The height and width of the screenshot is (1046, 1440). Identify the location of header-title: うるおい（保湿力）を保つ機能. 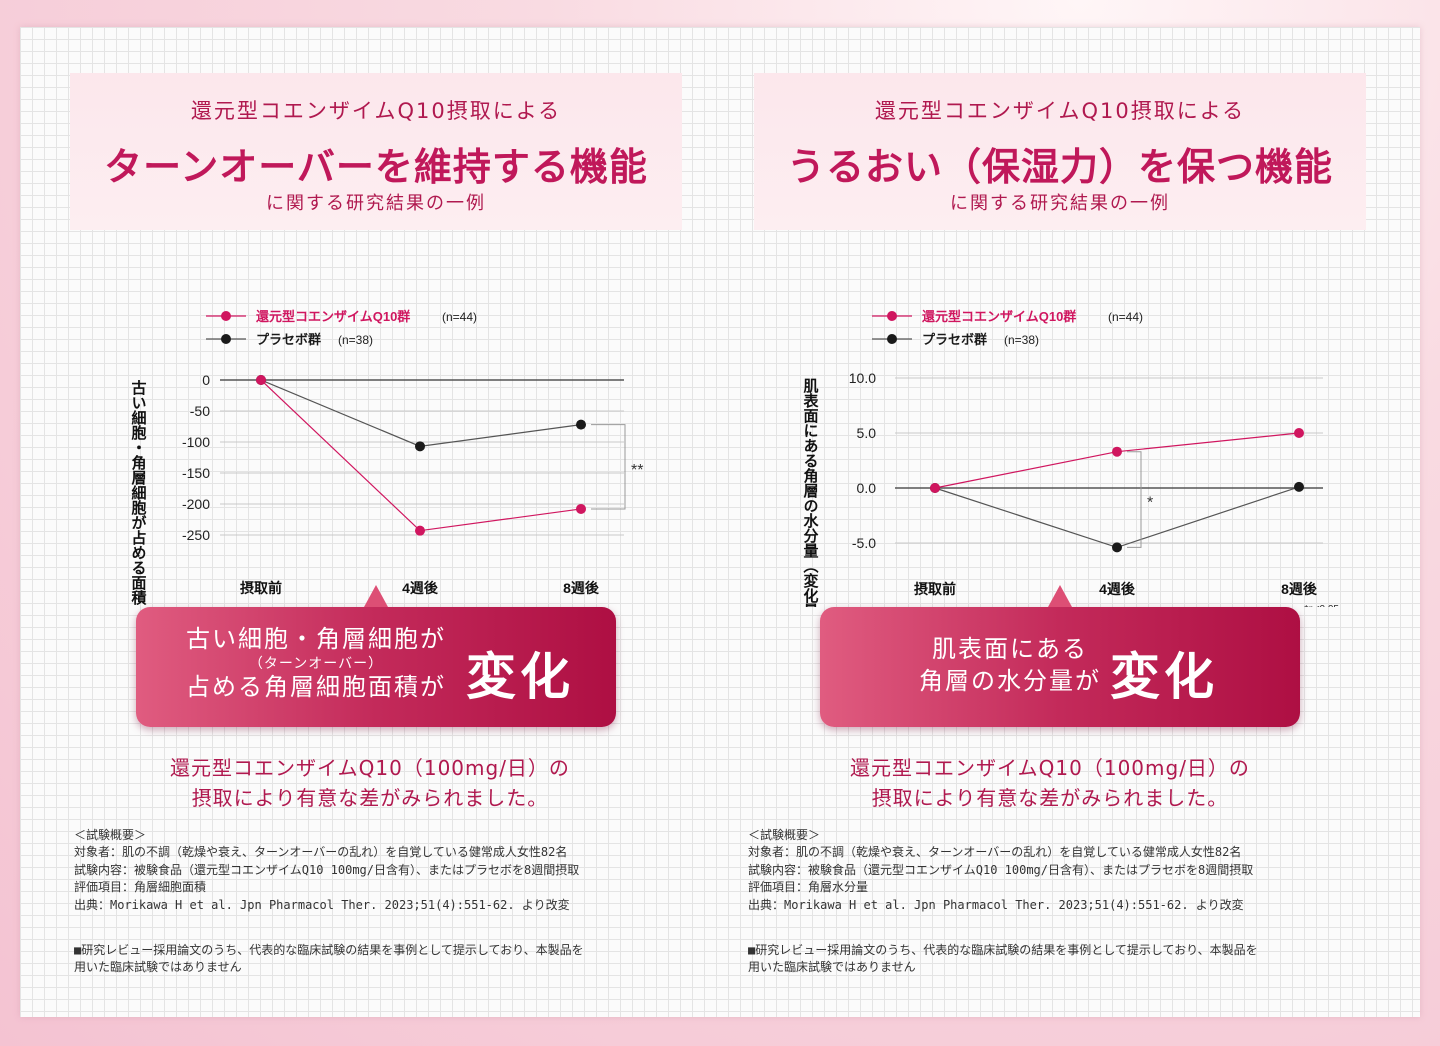
(1059, 166).